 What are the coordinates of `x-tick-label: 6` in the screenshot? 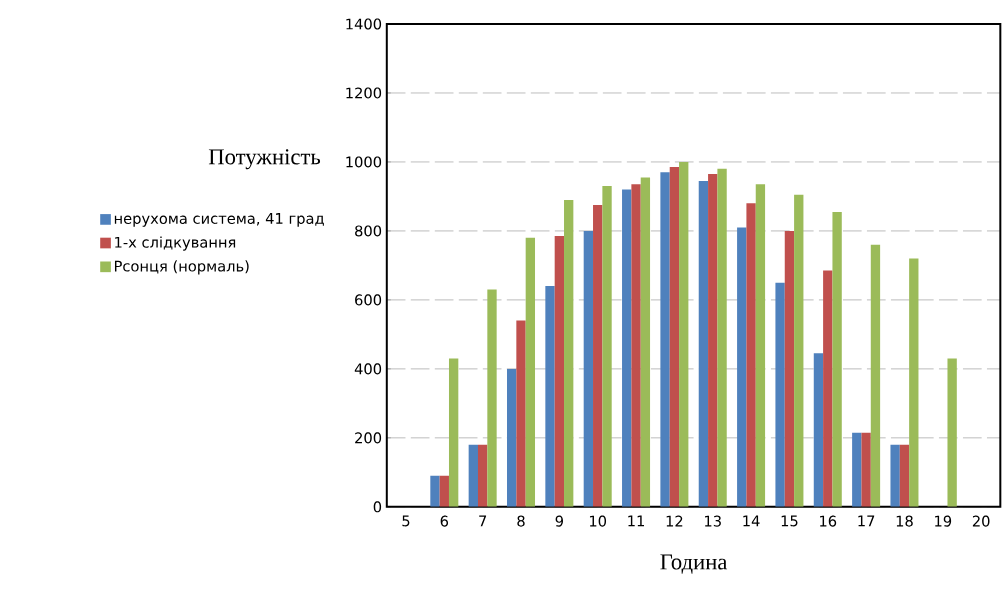 It's located at (444, 521).